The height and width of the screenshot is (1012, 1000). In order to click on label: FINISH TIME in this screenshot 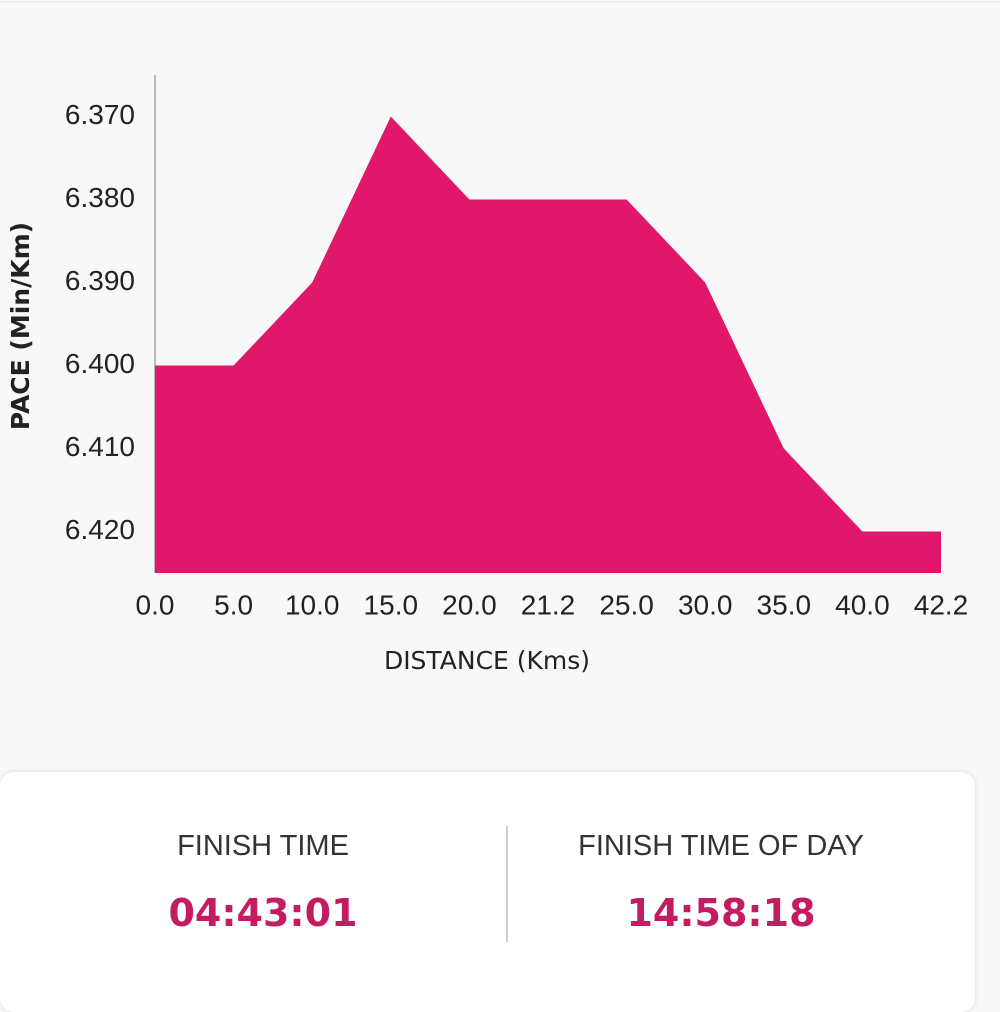, I will do `click(263, 846)`.